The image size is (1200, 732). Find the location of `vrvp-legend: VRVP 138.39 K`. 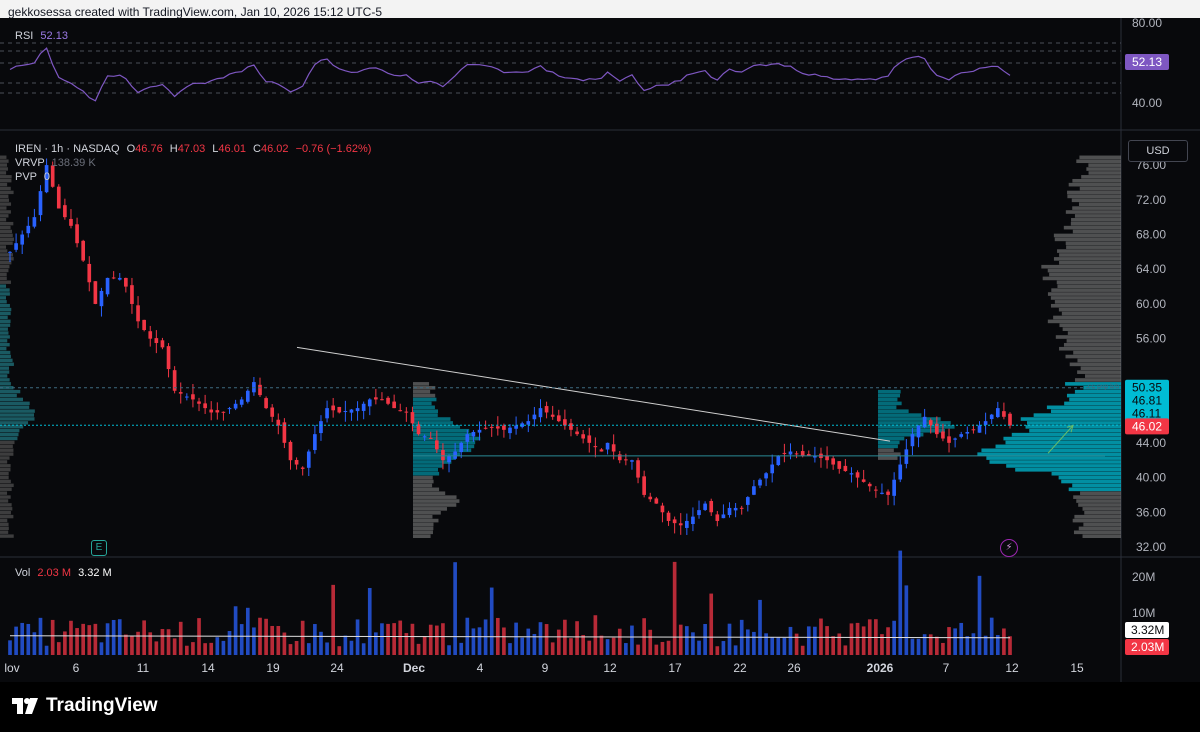

vrvp-legend: VRVP 138.39 K is located at coordinates (55, 163).